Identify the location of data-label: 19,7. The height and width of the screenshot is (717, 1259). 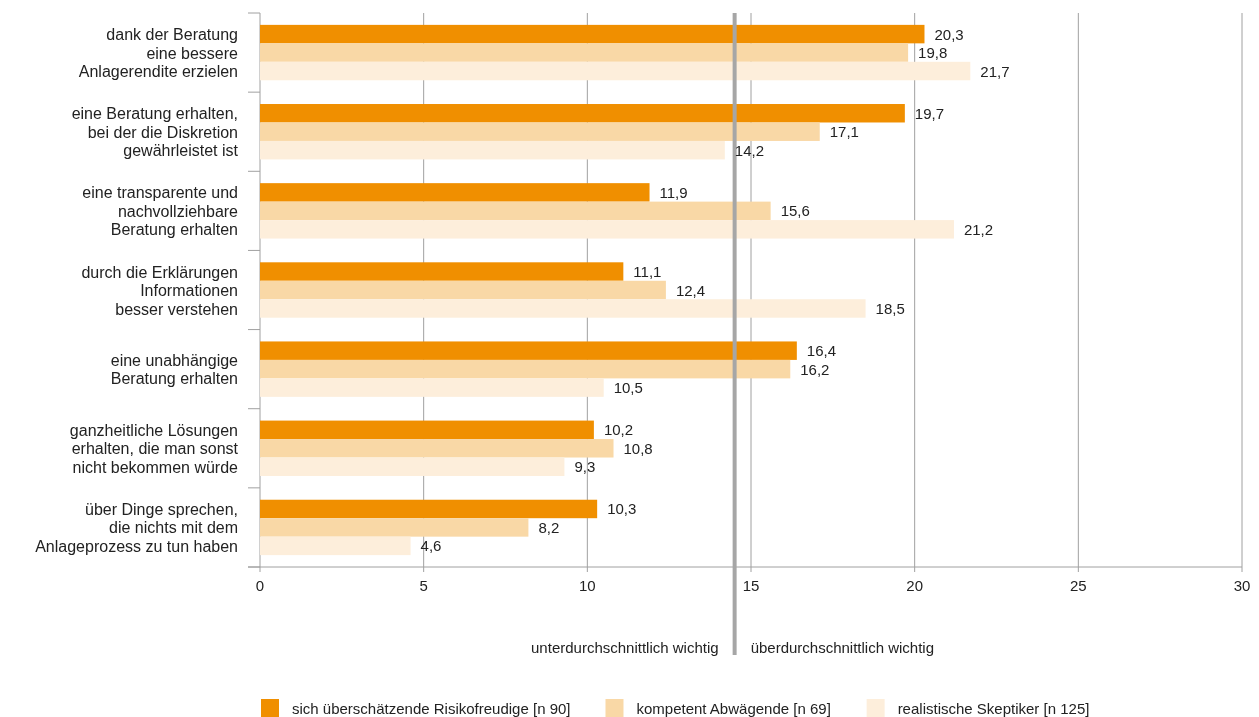
(929, 113).